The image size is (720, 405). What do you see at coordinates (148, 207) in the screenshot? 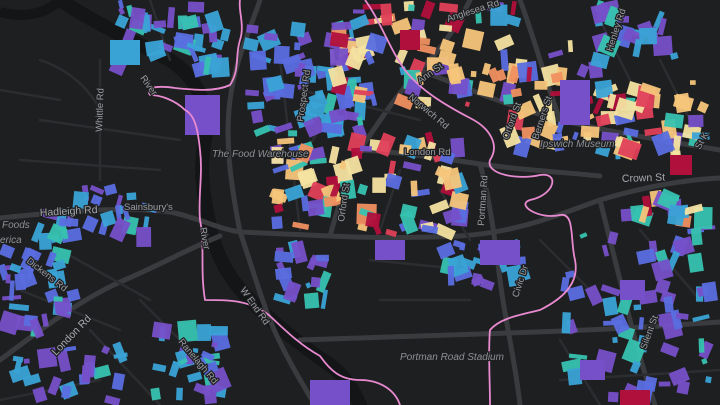
I see `label-sainsburys: Sainsbury's` at bounding box center [148, 207].